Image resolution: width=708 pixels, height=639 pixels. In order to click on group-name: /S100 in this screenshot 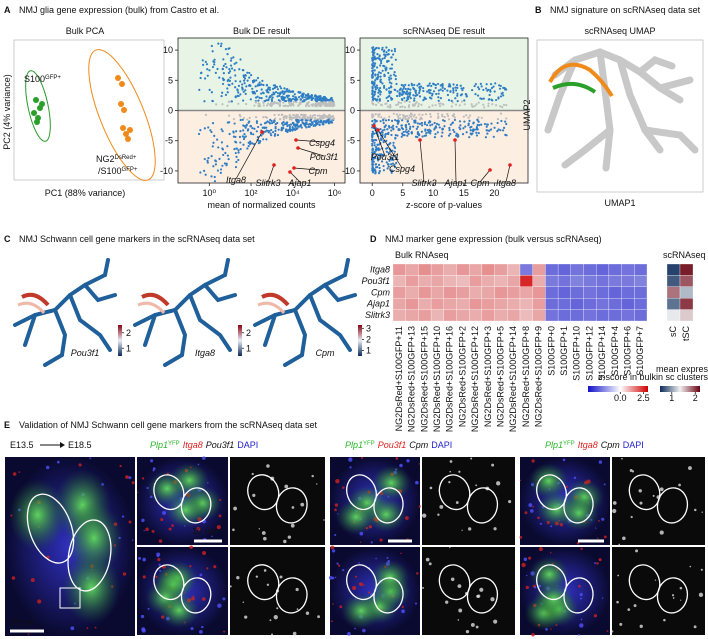, I will do `click(110, 171)`.